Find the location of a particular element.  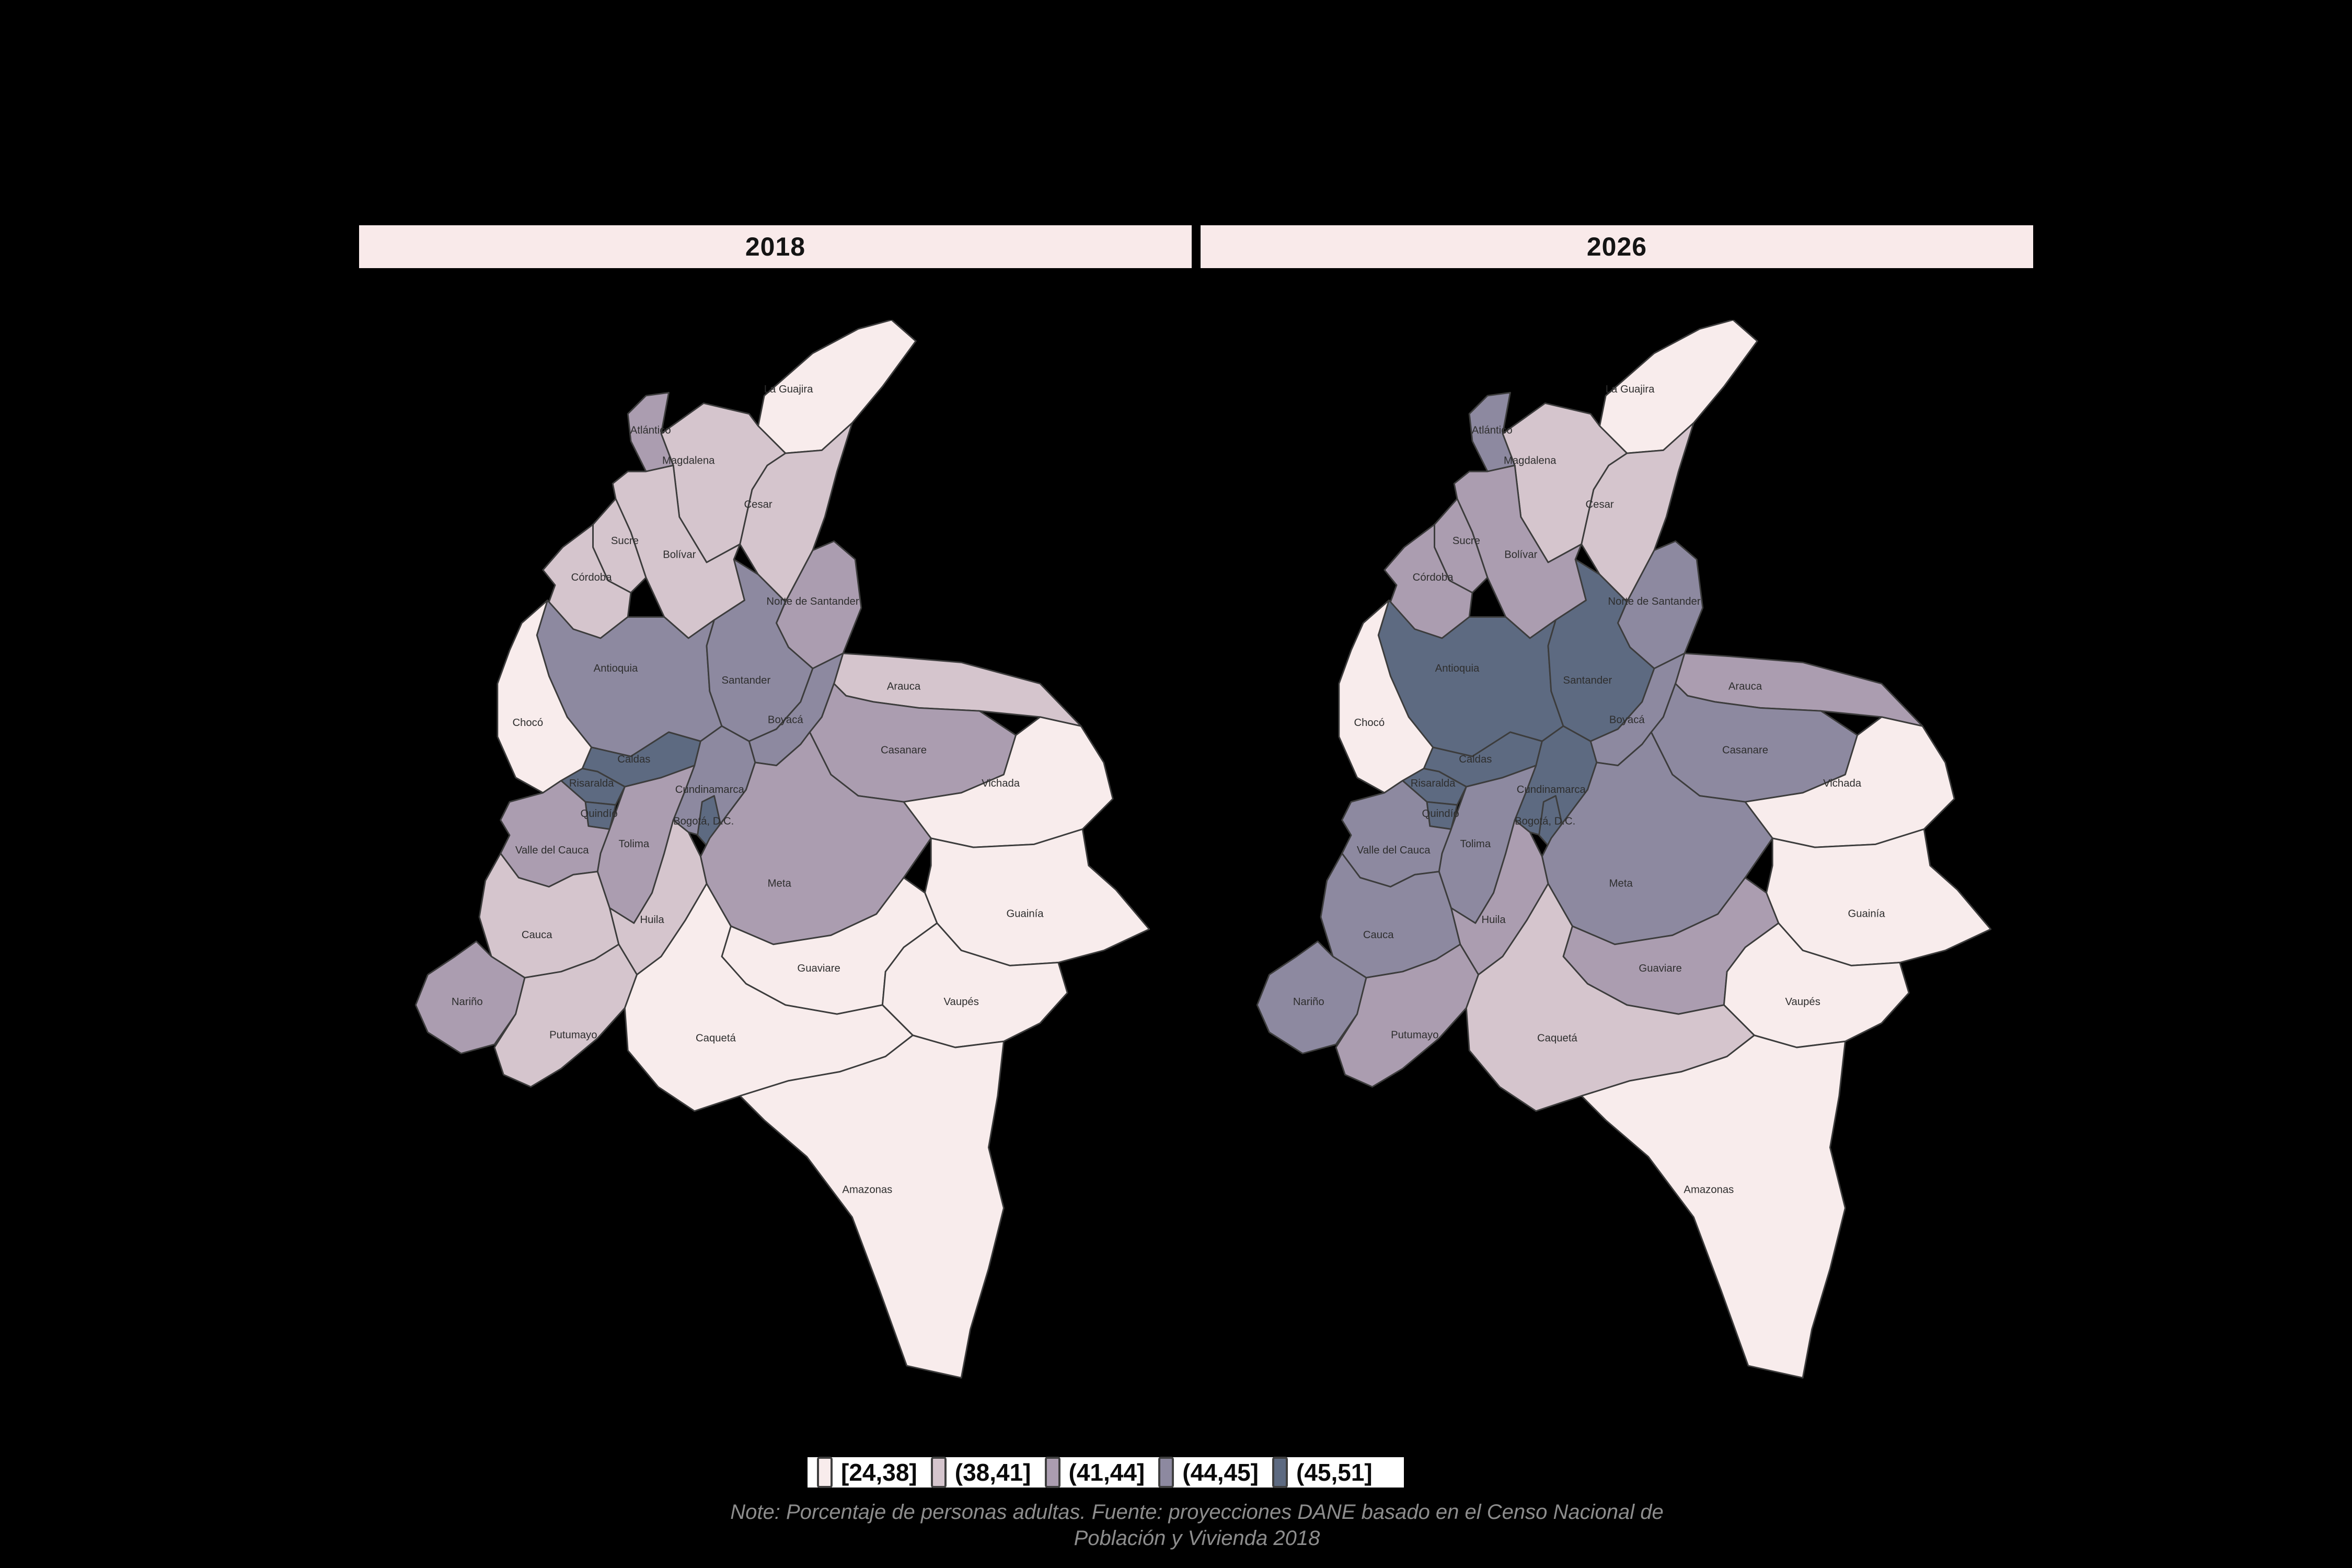

legend: [24,38] (38,41] (41,44] (44,45] (45,51] is located at coordinates (1106, 1472).